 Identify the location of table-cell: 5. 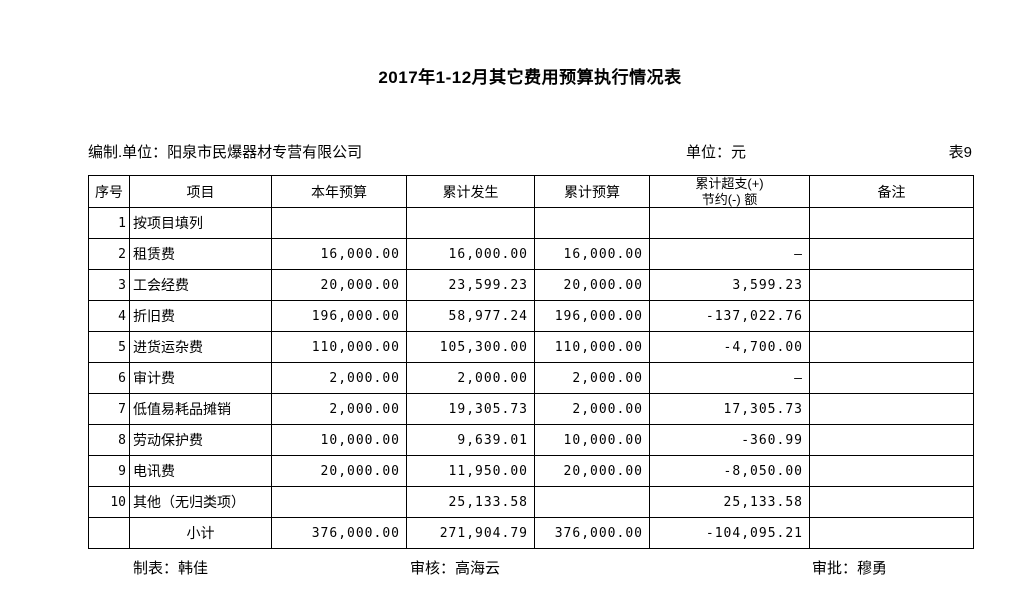
(109, 347).